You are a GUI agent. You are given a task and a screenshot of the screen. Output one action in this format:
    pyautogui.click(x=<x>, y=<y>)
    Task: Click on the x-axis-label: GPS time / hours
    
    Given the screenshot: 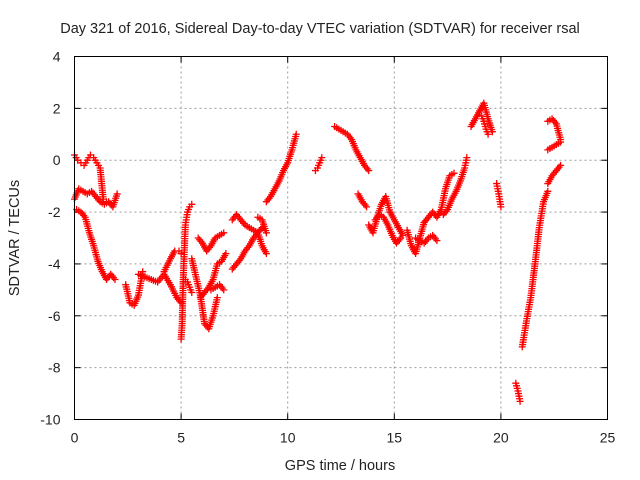 What is the action you would take?
    pyautogui.click(x=340, y=466)
    